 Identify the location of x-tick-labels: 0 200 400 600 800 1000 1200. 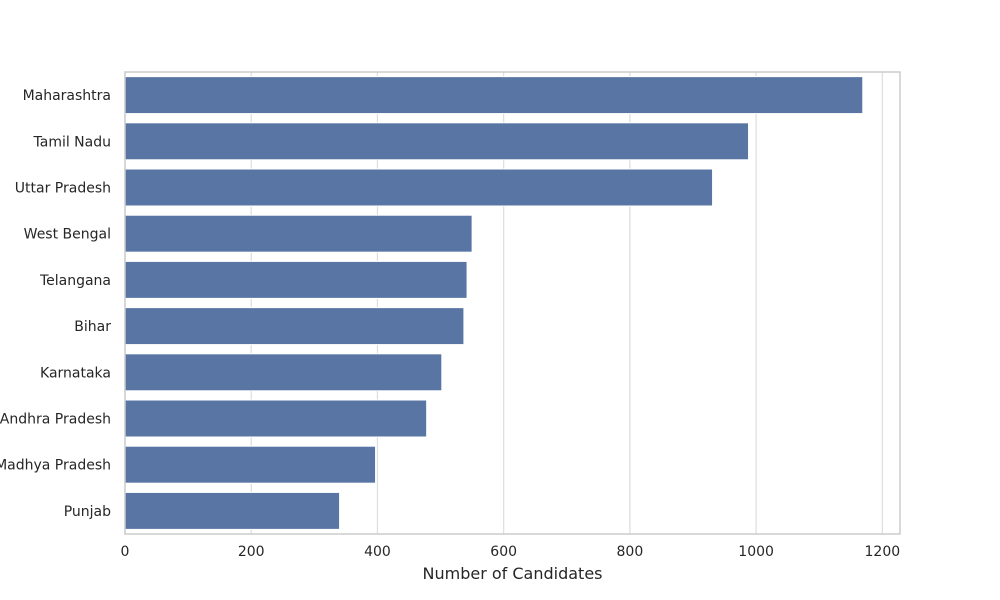
(511, 552).